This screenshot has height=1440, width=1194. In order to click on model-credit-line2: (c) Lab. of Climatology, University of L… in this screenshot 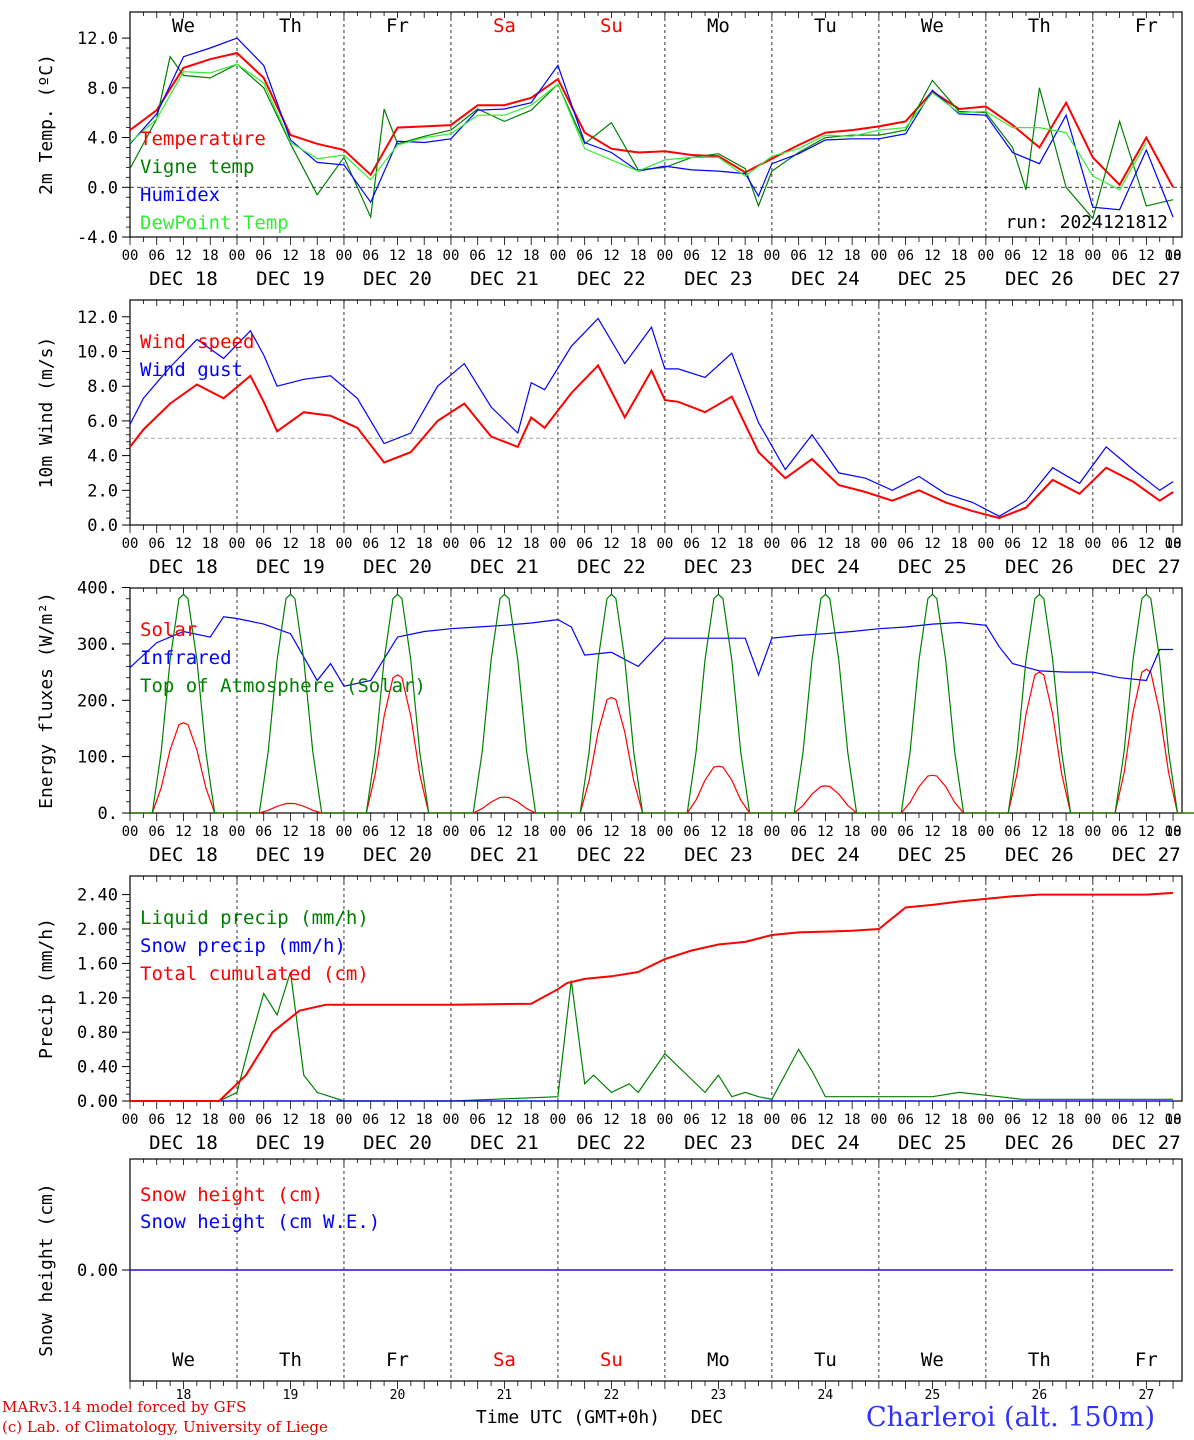, I will do `click(165, 1427)`.